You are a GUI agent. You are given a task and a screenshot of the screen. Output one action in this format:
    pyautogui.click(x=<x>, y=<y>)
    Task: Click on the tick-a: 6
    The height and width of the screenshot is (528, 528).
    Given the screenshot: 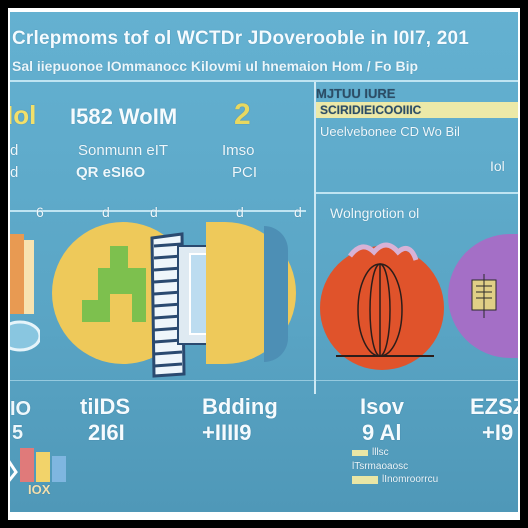 What is the action you would take?
    pyautogui.click(x=40, y=212)
    